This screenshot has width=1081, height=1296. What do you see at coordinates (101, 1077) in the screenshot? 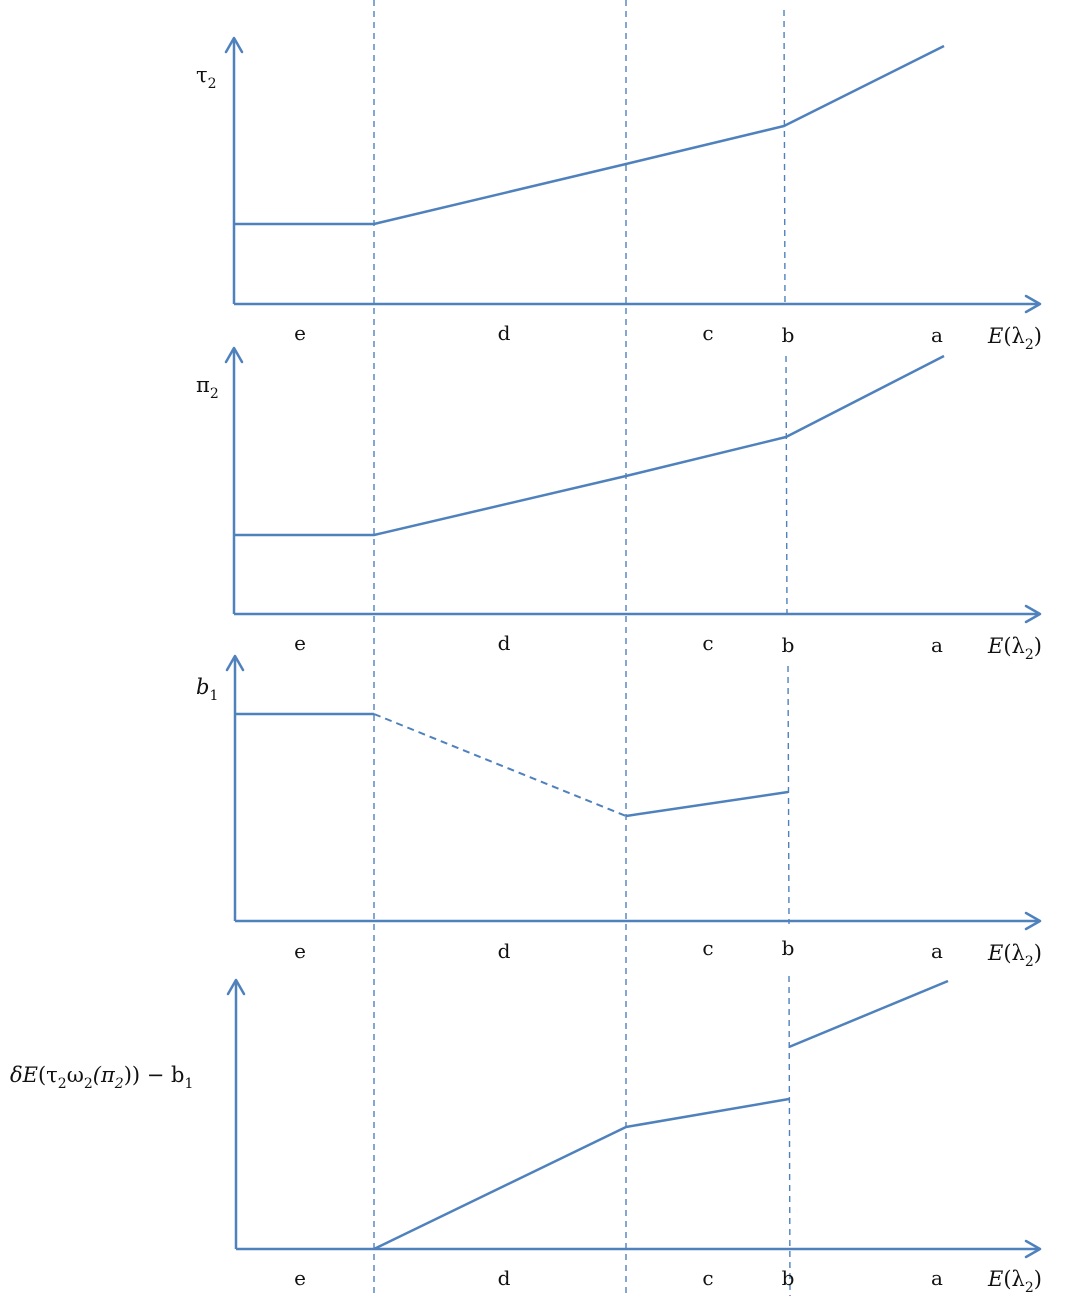
I see `y-axis-label: δE(τ2ω2(π2)) − b1` at bounding box center [101, 1077].